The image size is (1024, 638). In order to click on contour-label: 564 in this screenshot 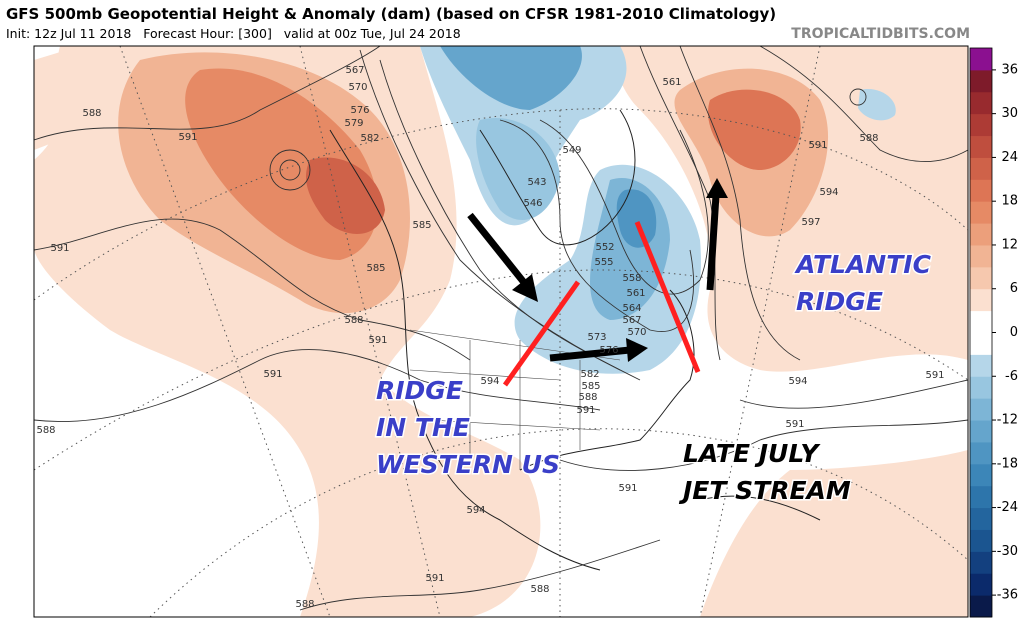, I will do `click(631, 308)`.